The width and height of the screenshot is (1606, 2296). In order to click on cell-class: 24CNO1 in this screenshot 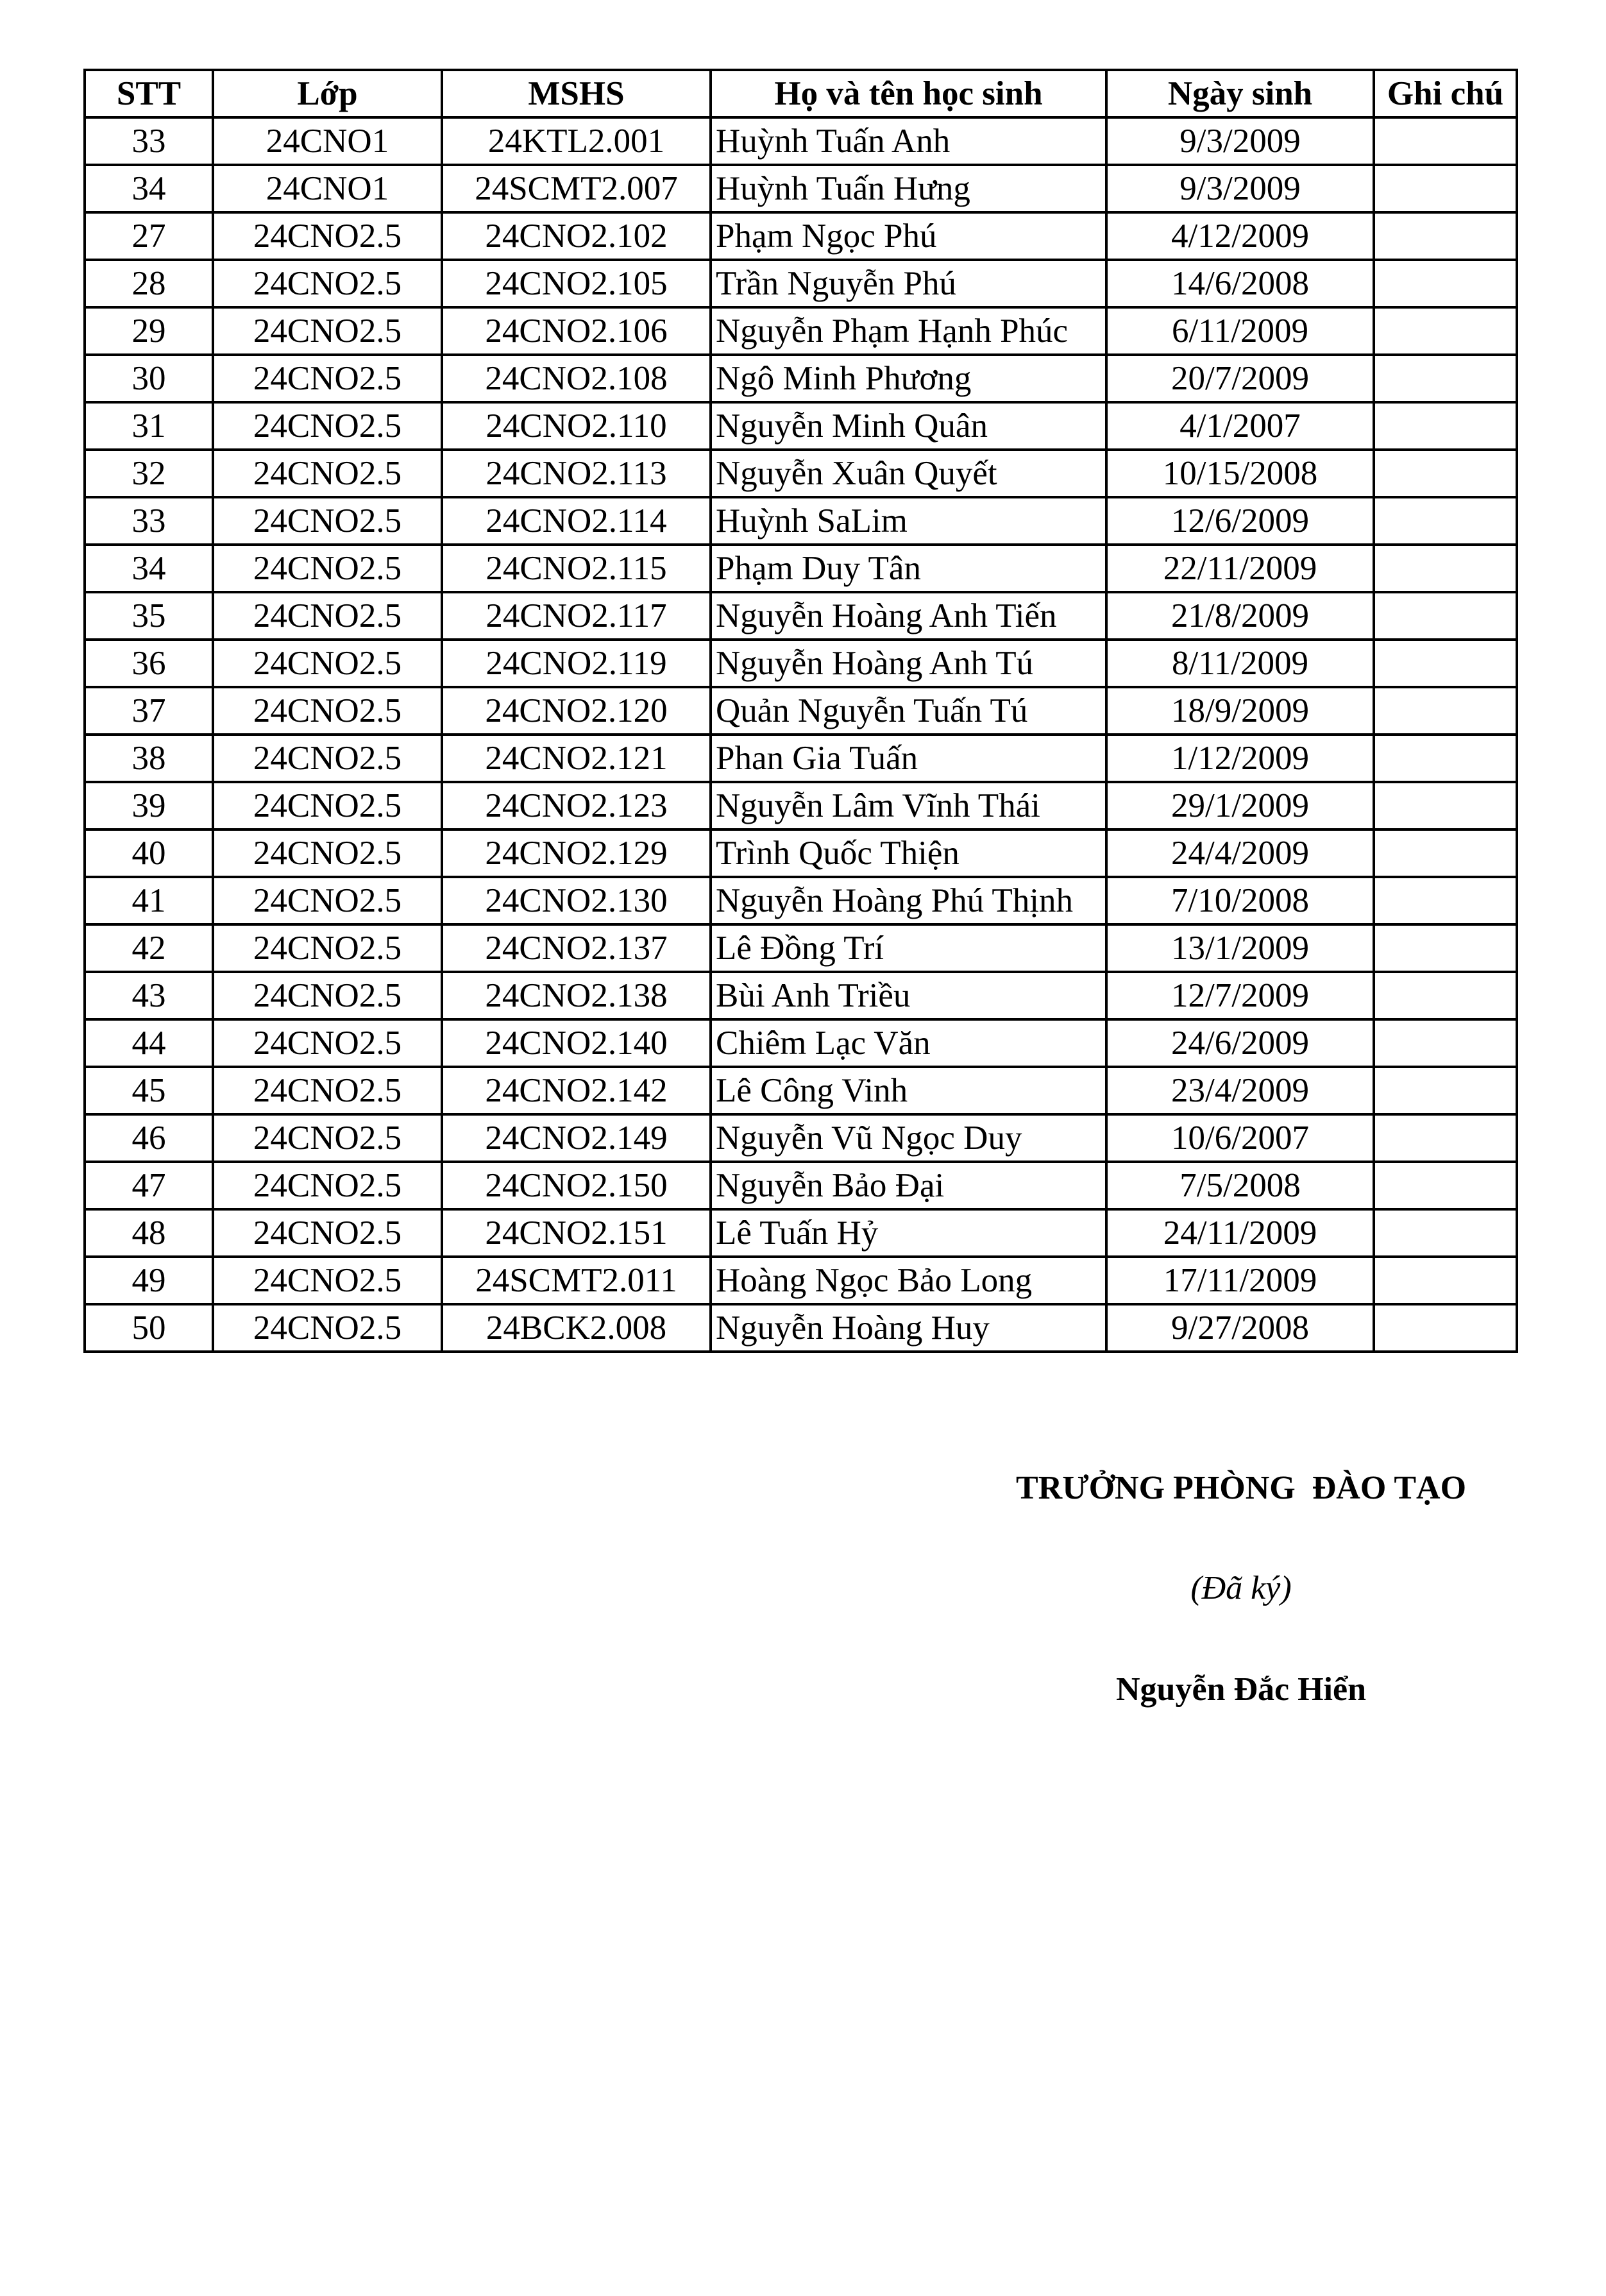, I will do `click(327, 141)`.